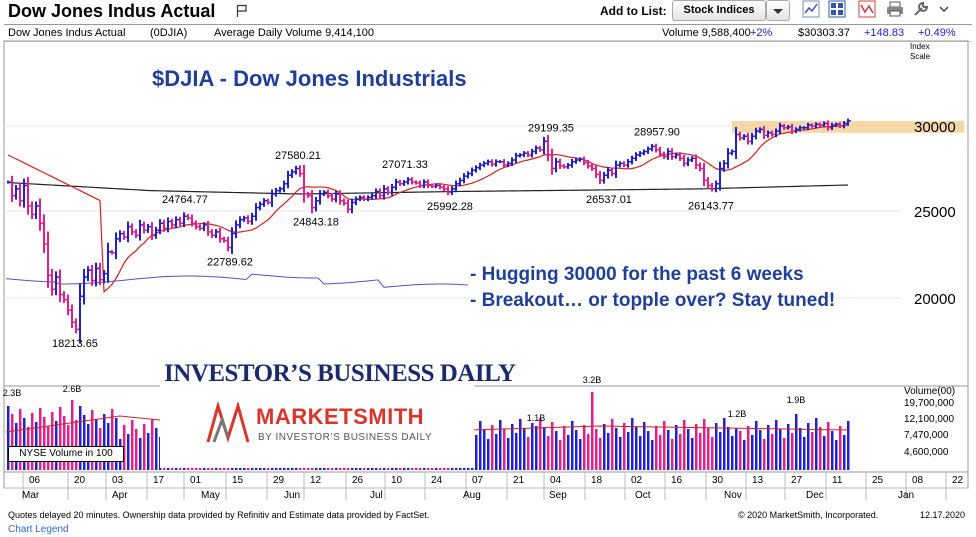  I want to click on chart-annotation-title: $DJIA - Dow Jones Industrials, so click(309, 78).